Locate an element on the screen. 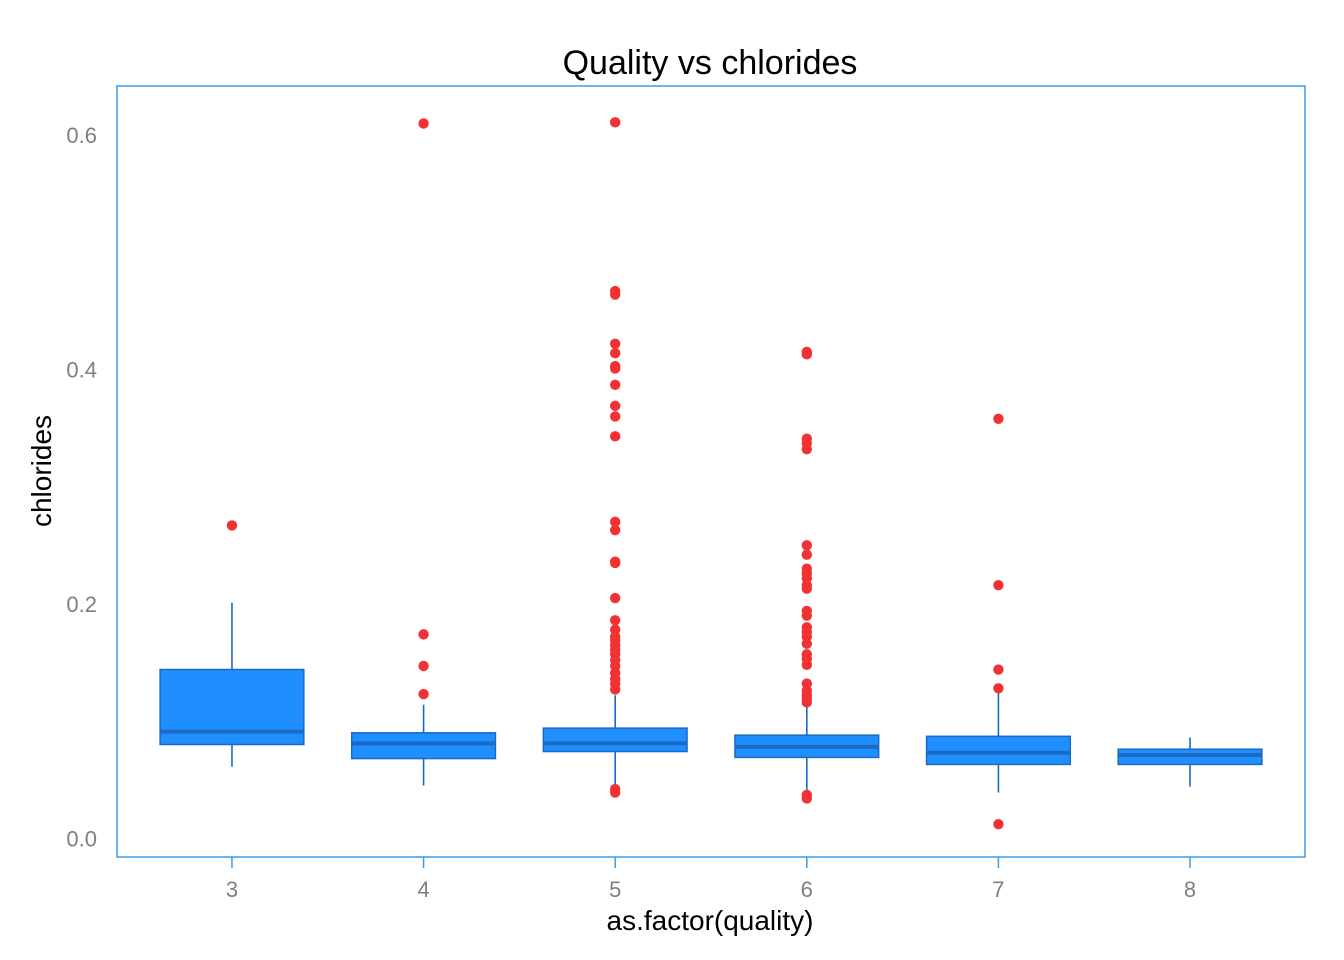 This screenshot has width=1344, height=960. y-tick-label: 0.6 is located at coordinates (81, 135).